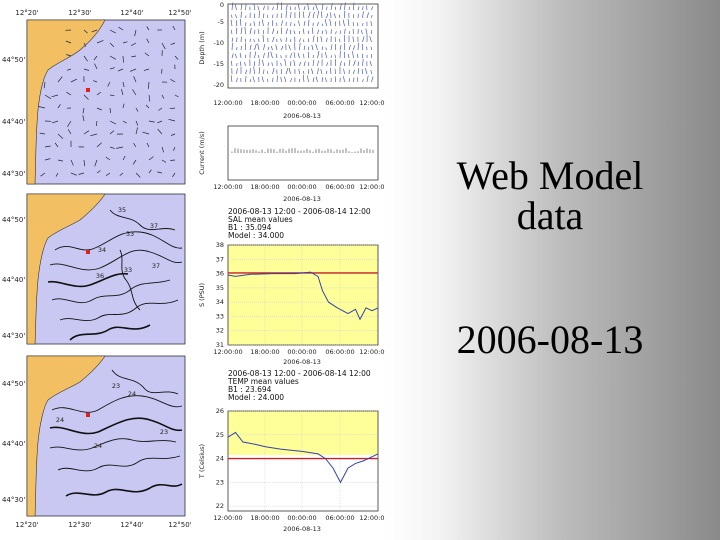 The width and height of the screenshot is (720, 540). I want to click on slide-title-line2: data, so click(550, 215).